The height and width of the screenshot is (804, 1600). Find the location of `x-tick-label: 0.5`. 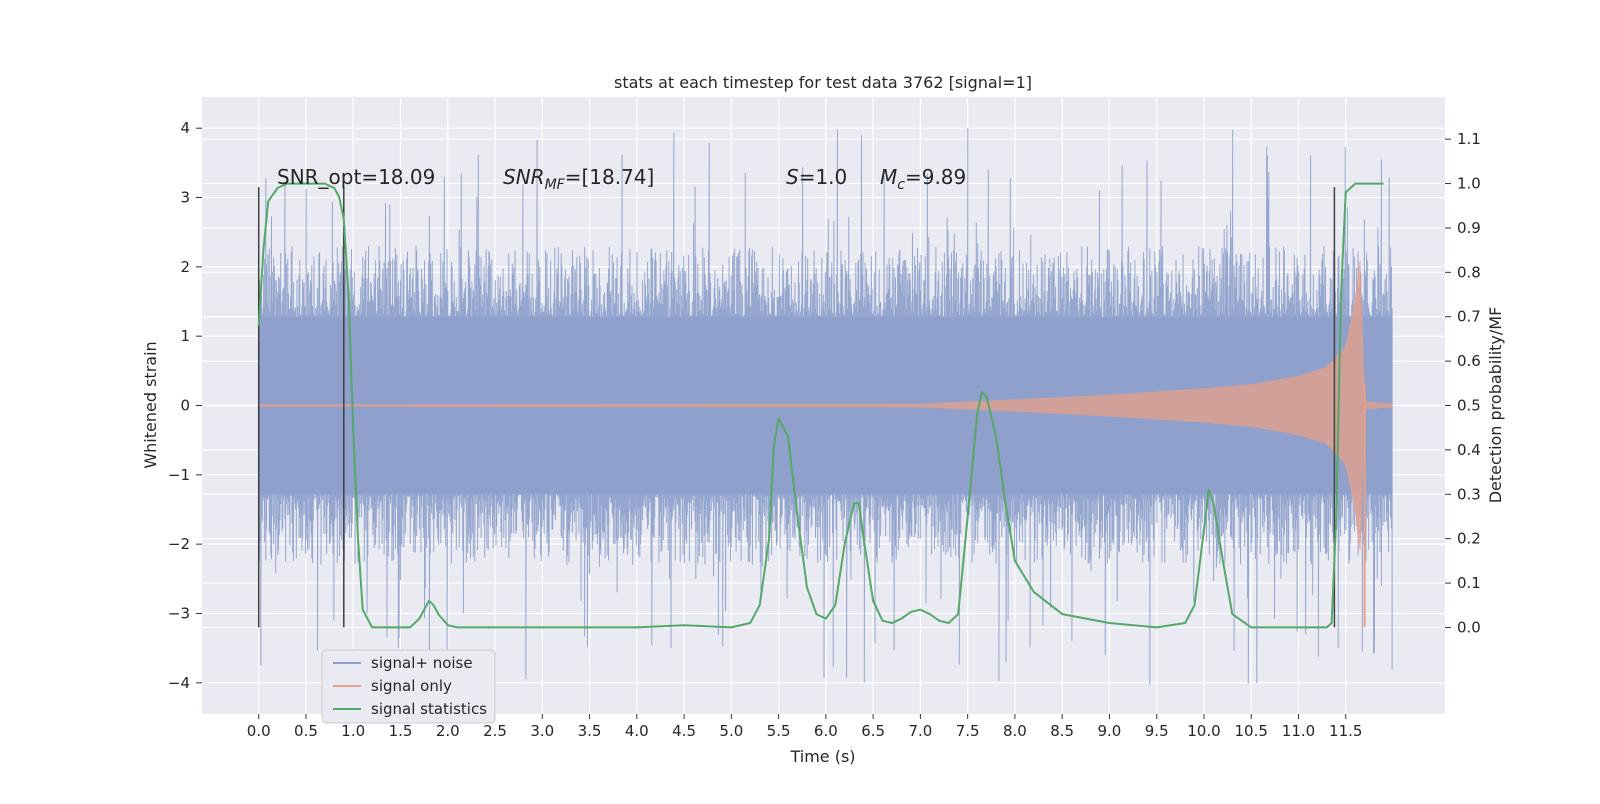

x-tick-label: 0.5 is located at coordinates (306, 731).